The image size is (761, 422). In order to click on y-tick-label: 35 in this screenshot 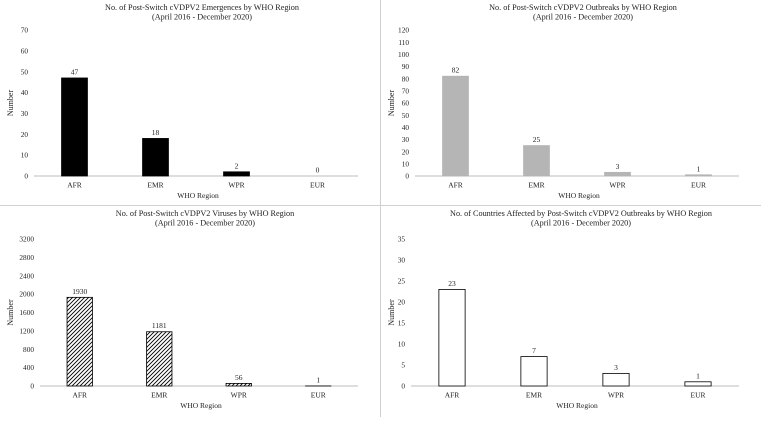, I will do `click(402, 239)`.